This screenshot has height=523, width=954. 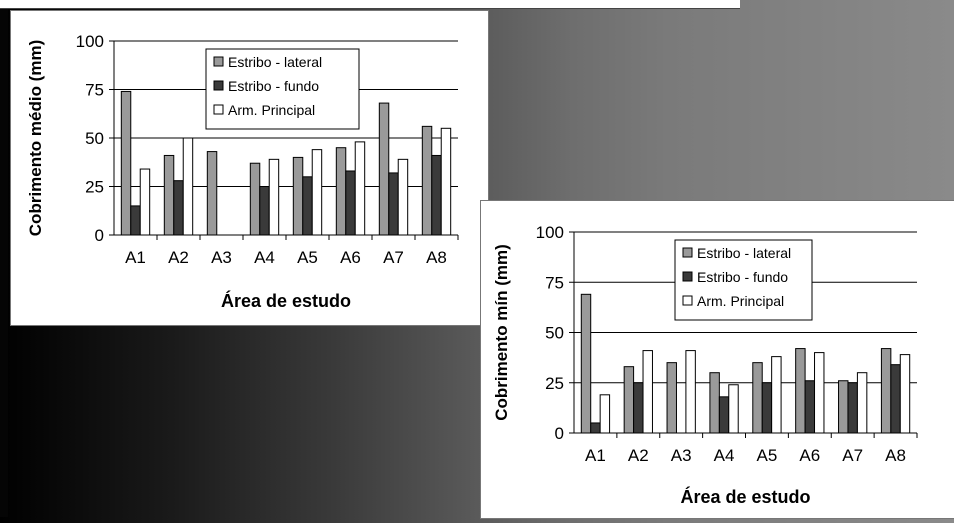 I want to click on medio-xtick-label: A1, so click(x=135, y=257).